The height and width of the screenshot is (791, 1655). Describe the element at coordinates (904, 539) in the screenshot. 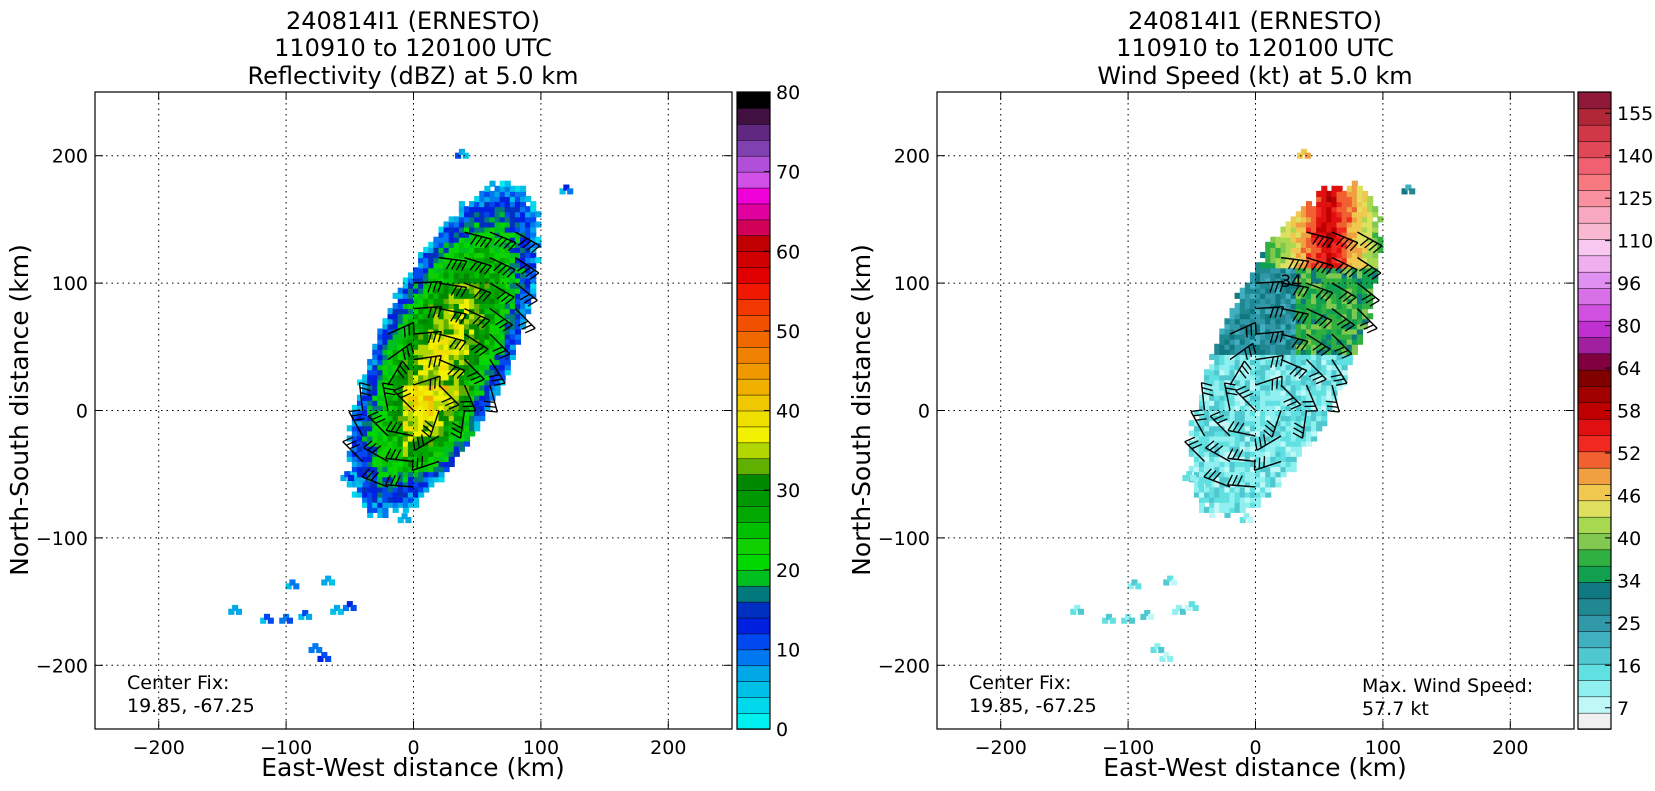

I see `y-tick-label: −100` at that location.